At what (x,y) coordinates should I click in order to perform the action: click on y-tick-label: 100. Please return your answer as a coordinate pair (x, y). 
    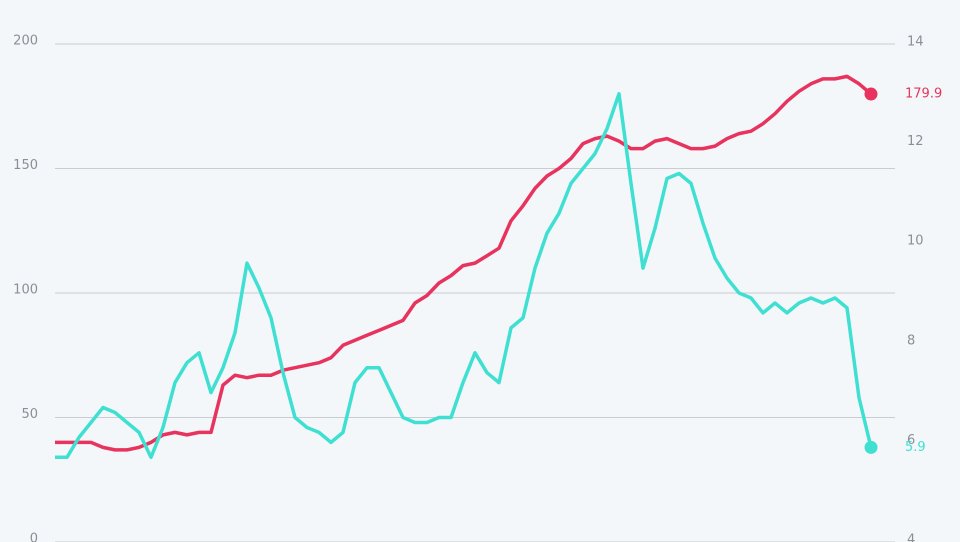
    Looking at the image, I should click on (25, 290).